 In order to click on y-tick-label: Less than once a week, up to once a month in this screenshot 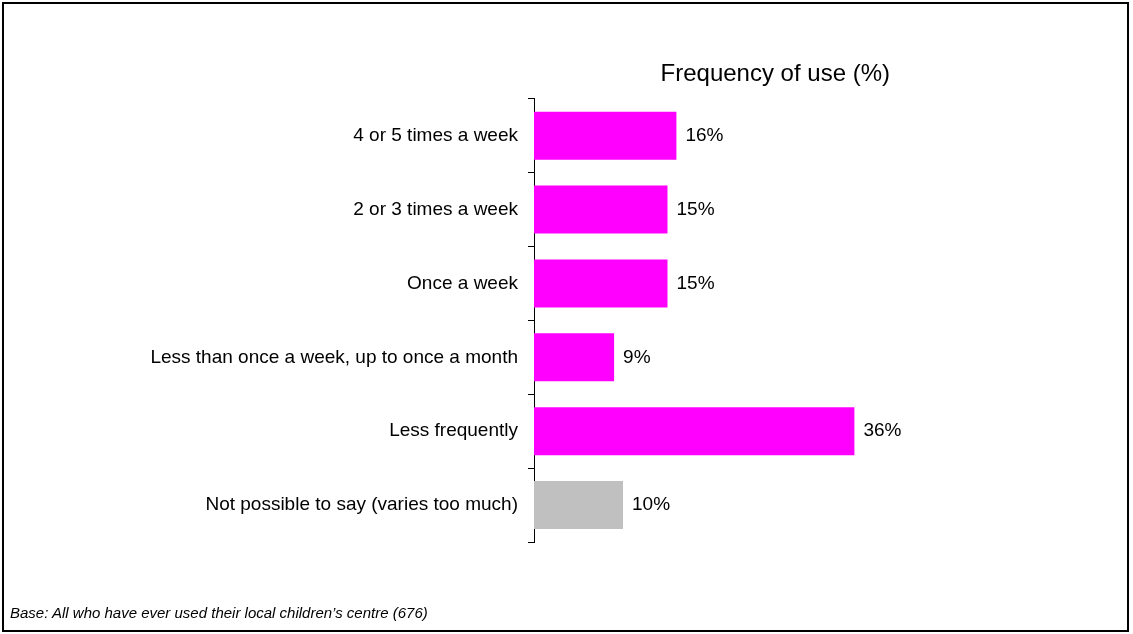, I will do `click(334, 356)`.